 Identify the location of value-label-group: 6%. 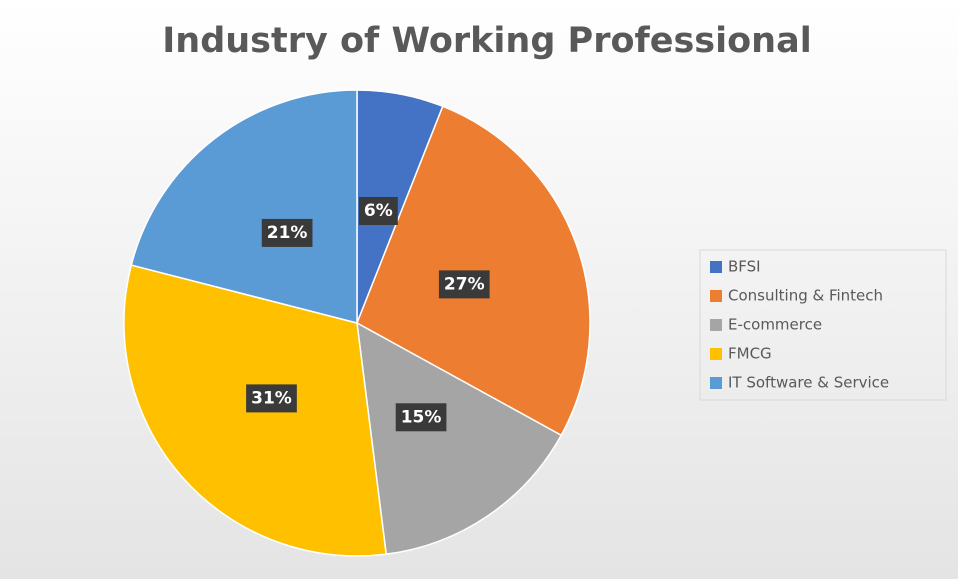
(378, 211).